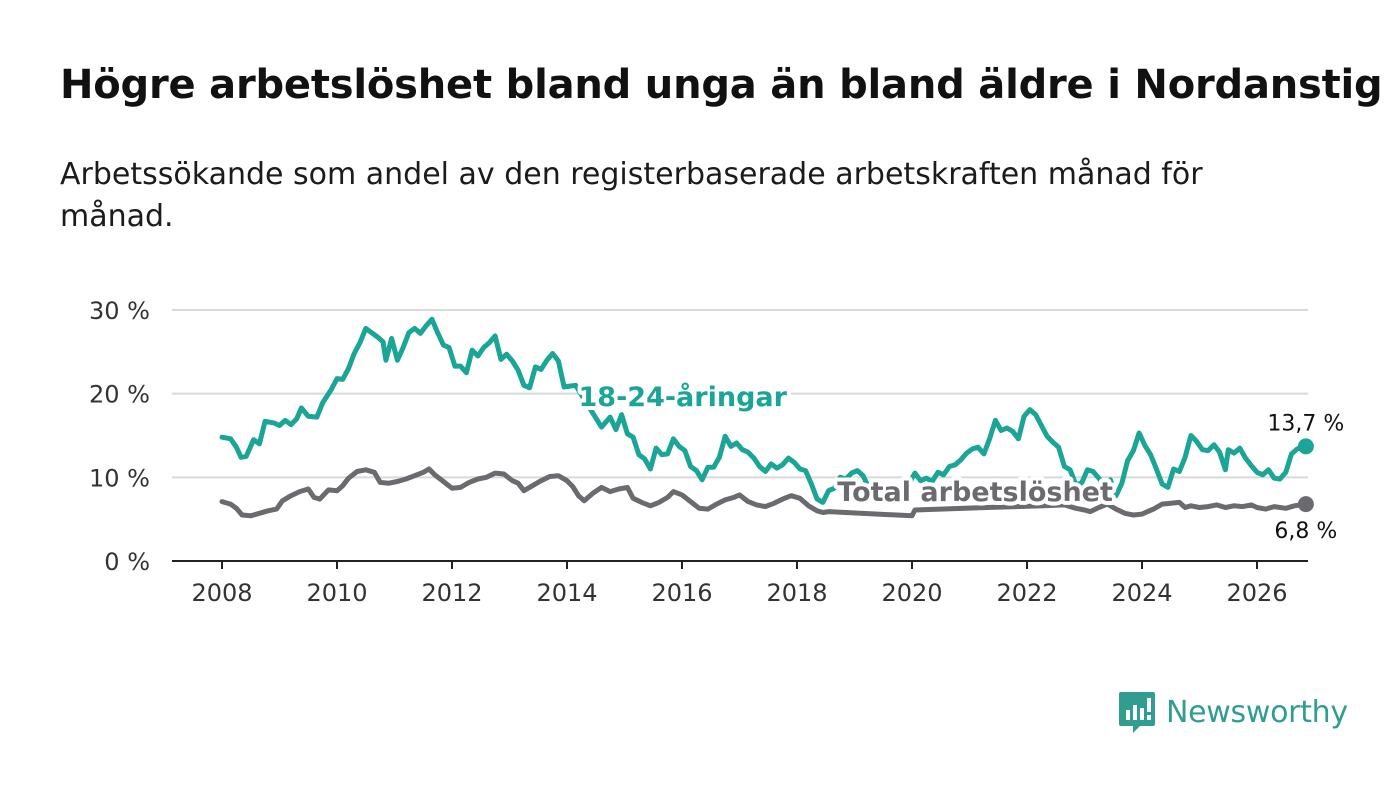 This screenshot has height=794, width=1400. What do you see at coordinates (119, 478) in the screenshot?
I see `y-tick-label: 10 %` at bounding box center [119, 478].